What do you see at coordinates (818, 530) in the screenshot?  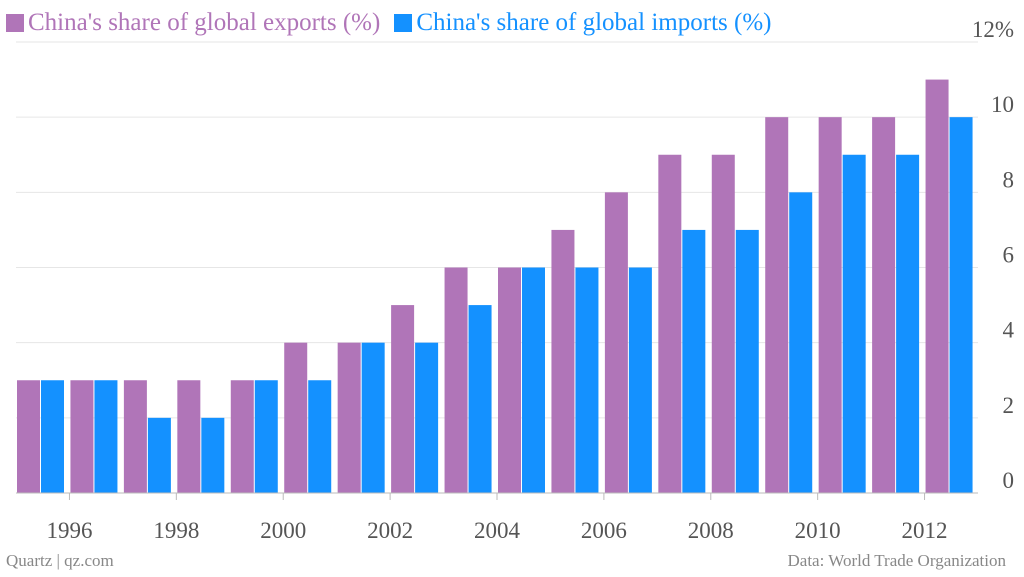 I see `x-tick-label: 2010` at bounding box center [818, 530].